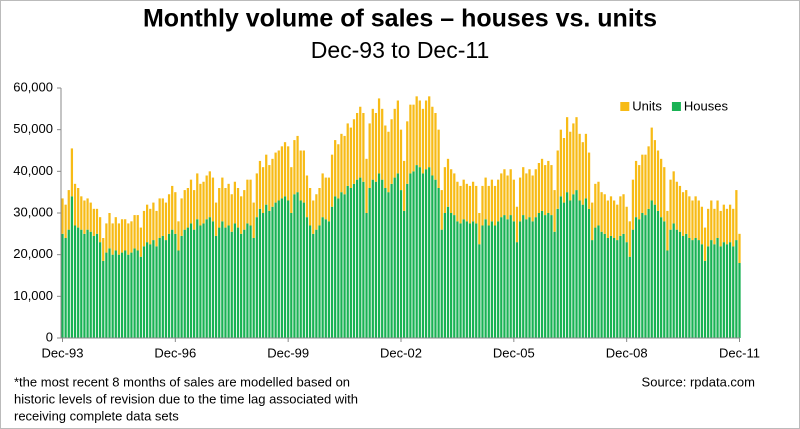  I want to click on x-tick-label: Dec-08, so click(627, 352).